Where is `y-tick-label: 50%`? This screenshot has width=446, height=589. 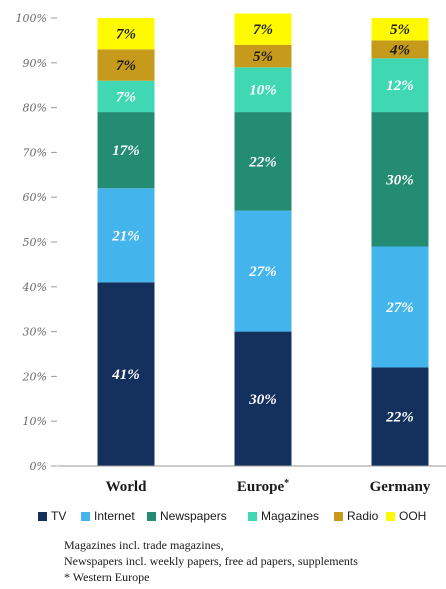
y-tick-label: 50% is located at coordinates (35, 242).